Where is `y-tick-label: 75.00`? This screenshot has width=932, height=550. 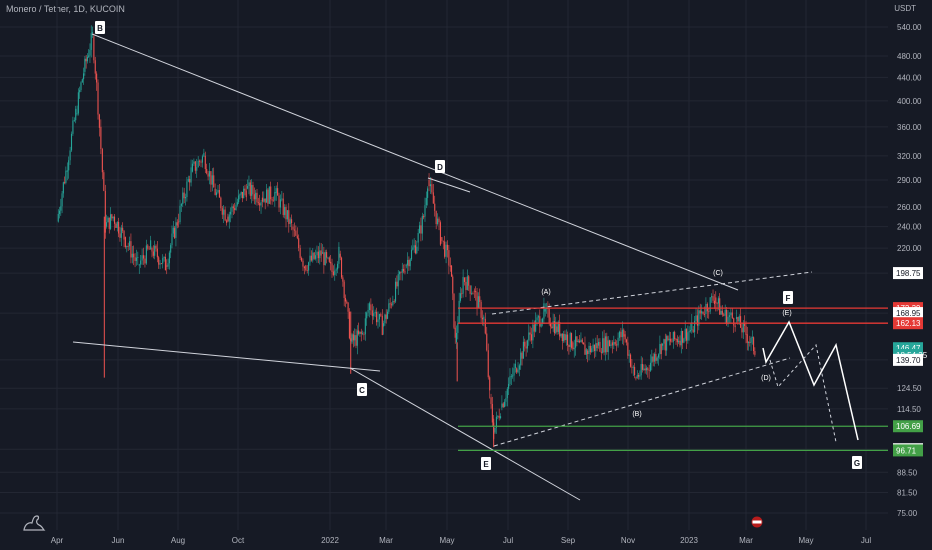
y-tick-label: 75.00 is located at coordinates (907, 513).